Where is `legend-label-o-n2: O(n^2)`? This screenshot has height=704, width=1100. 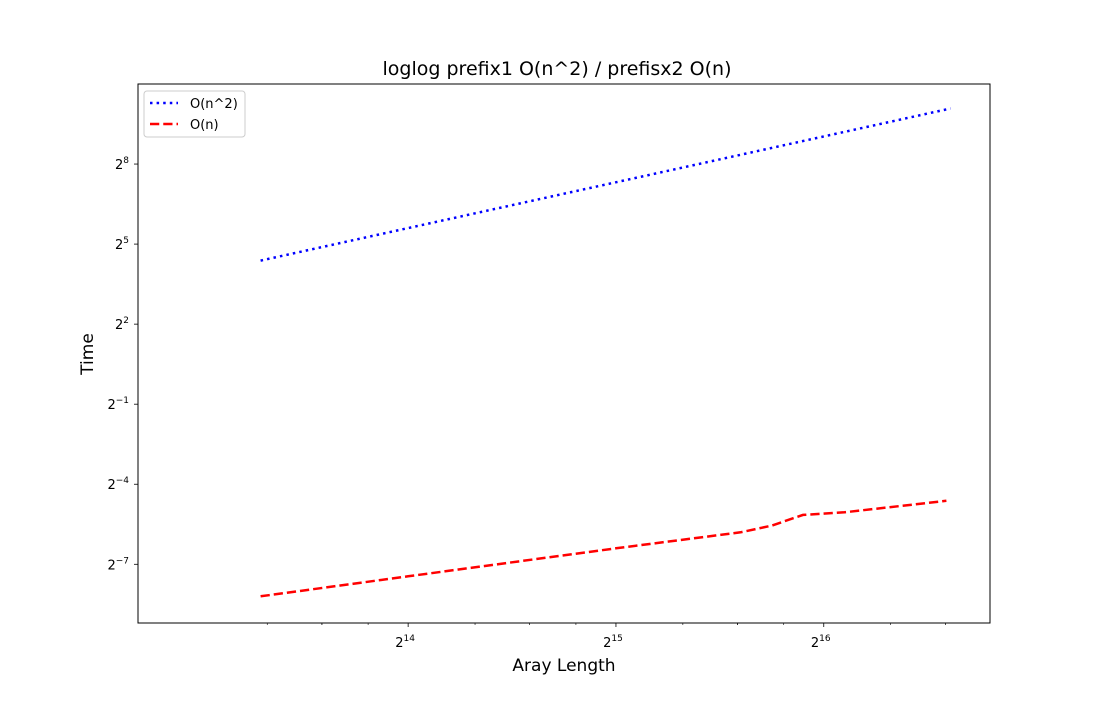 legend-label-o-n2: O(n^2) is located at coordinates (214, 104).